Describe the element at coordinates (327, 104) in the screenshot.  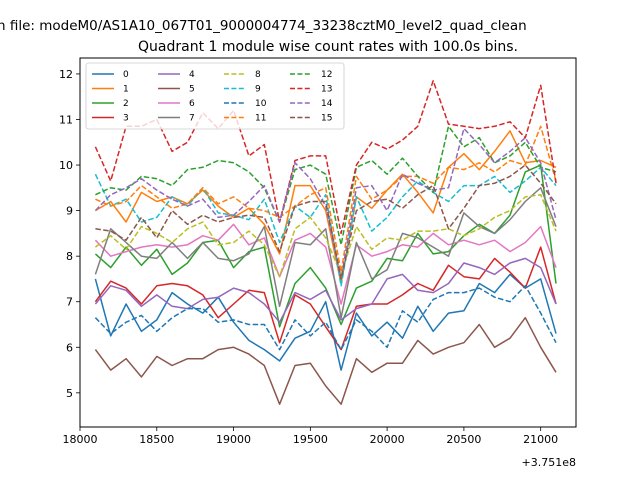
I see `legend-label-14: 14` at that location.